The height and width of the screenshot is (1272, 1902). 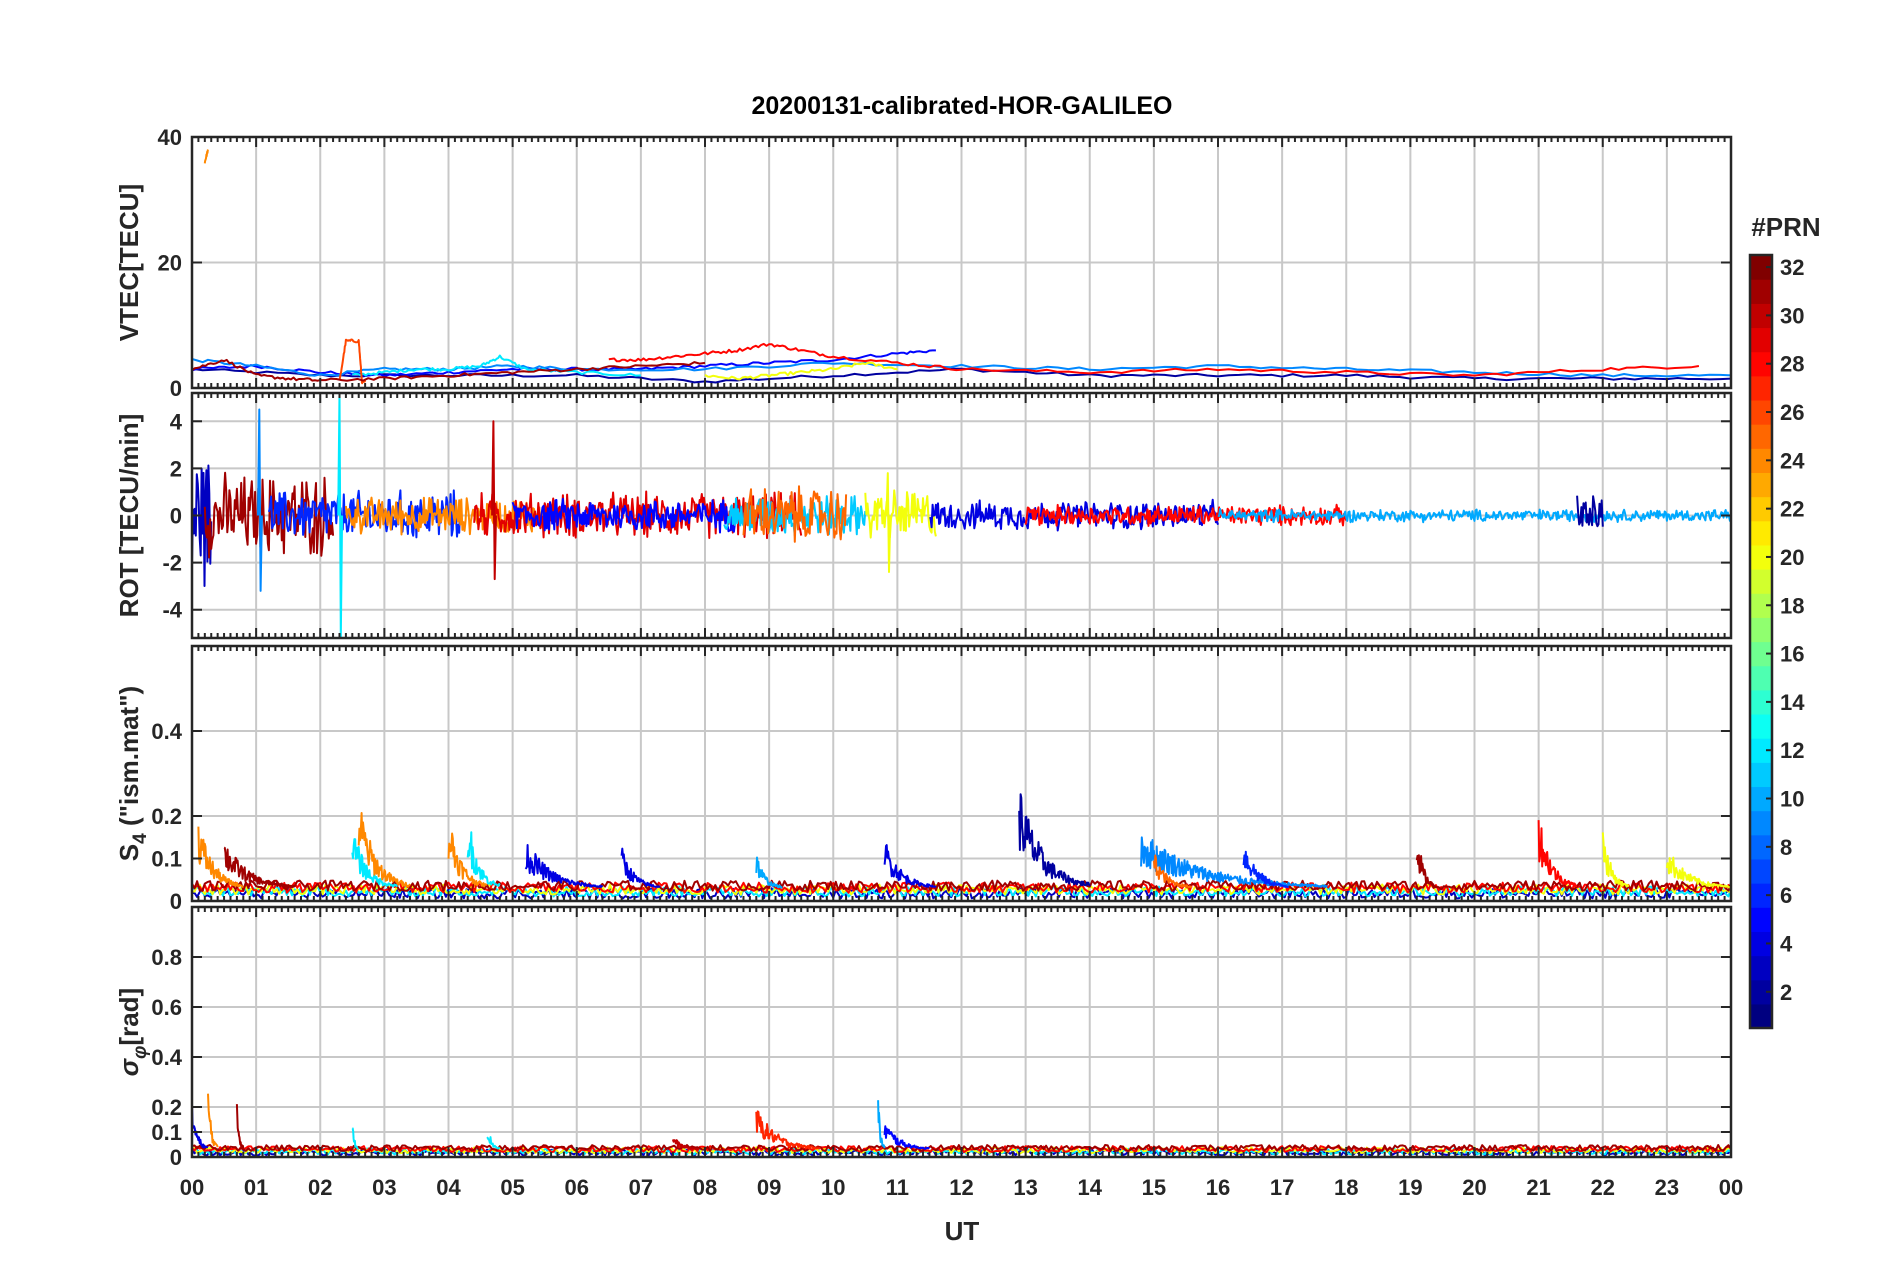 I want to click on x-tick-label: 07, so click(x=641, y=1187).